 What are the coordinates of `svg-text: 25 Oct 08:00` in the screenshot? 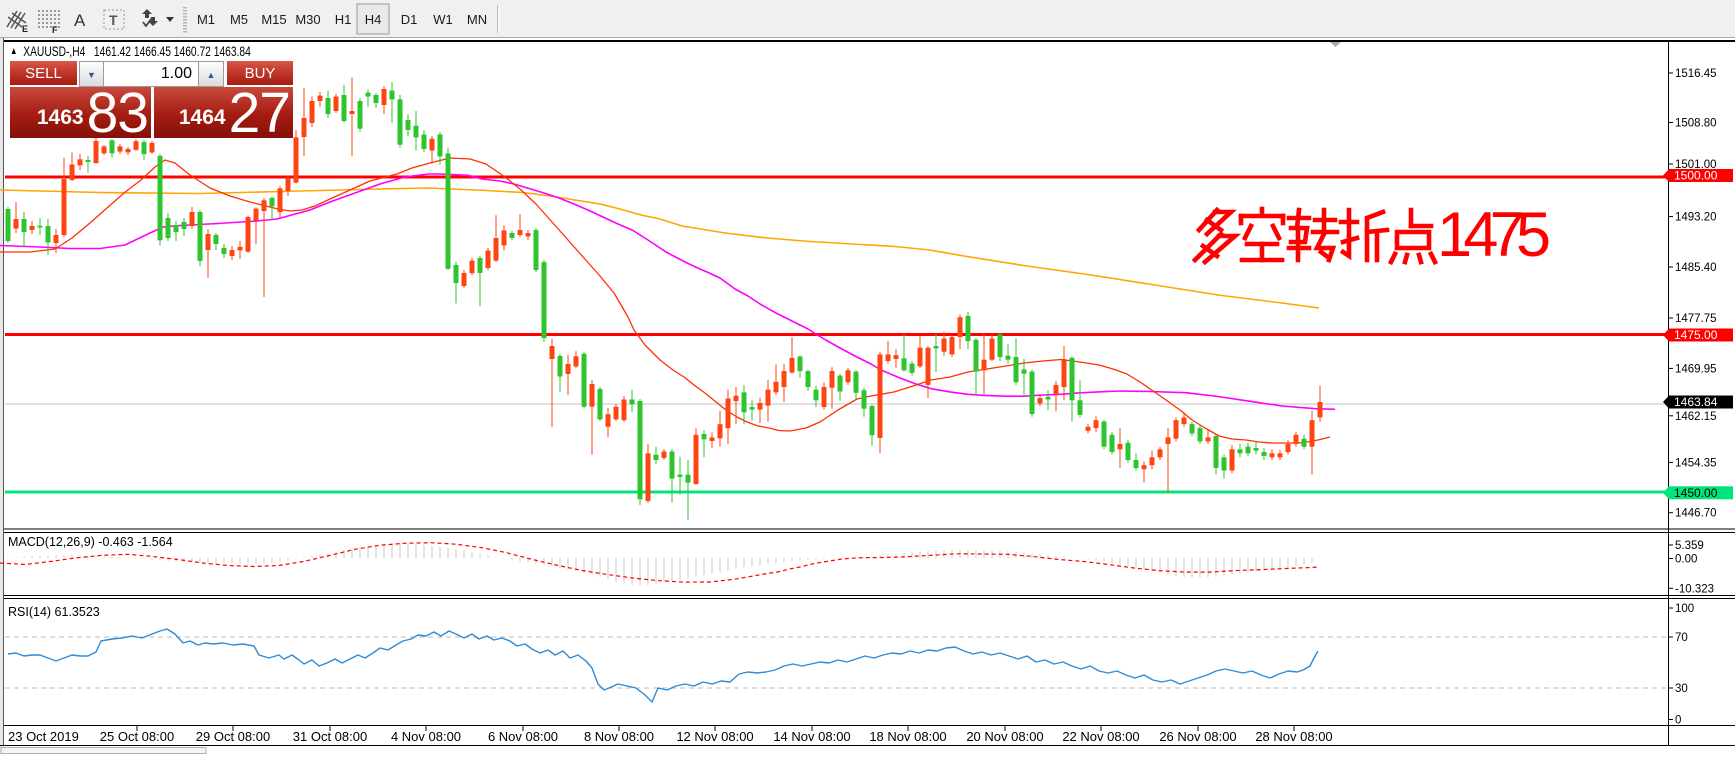 It's located at (137, 736).